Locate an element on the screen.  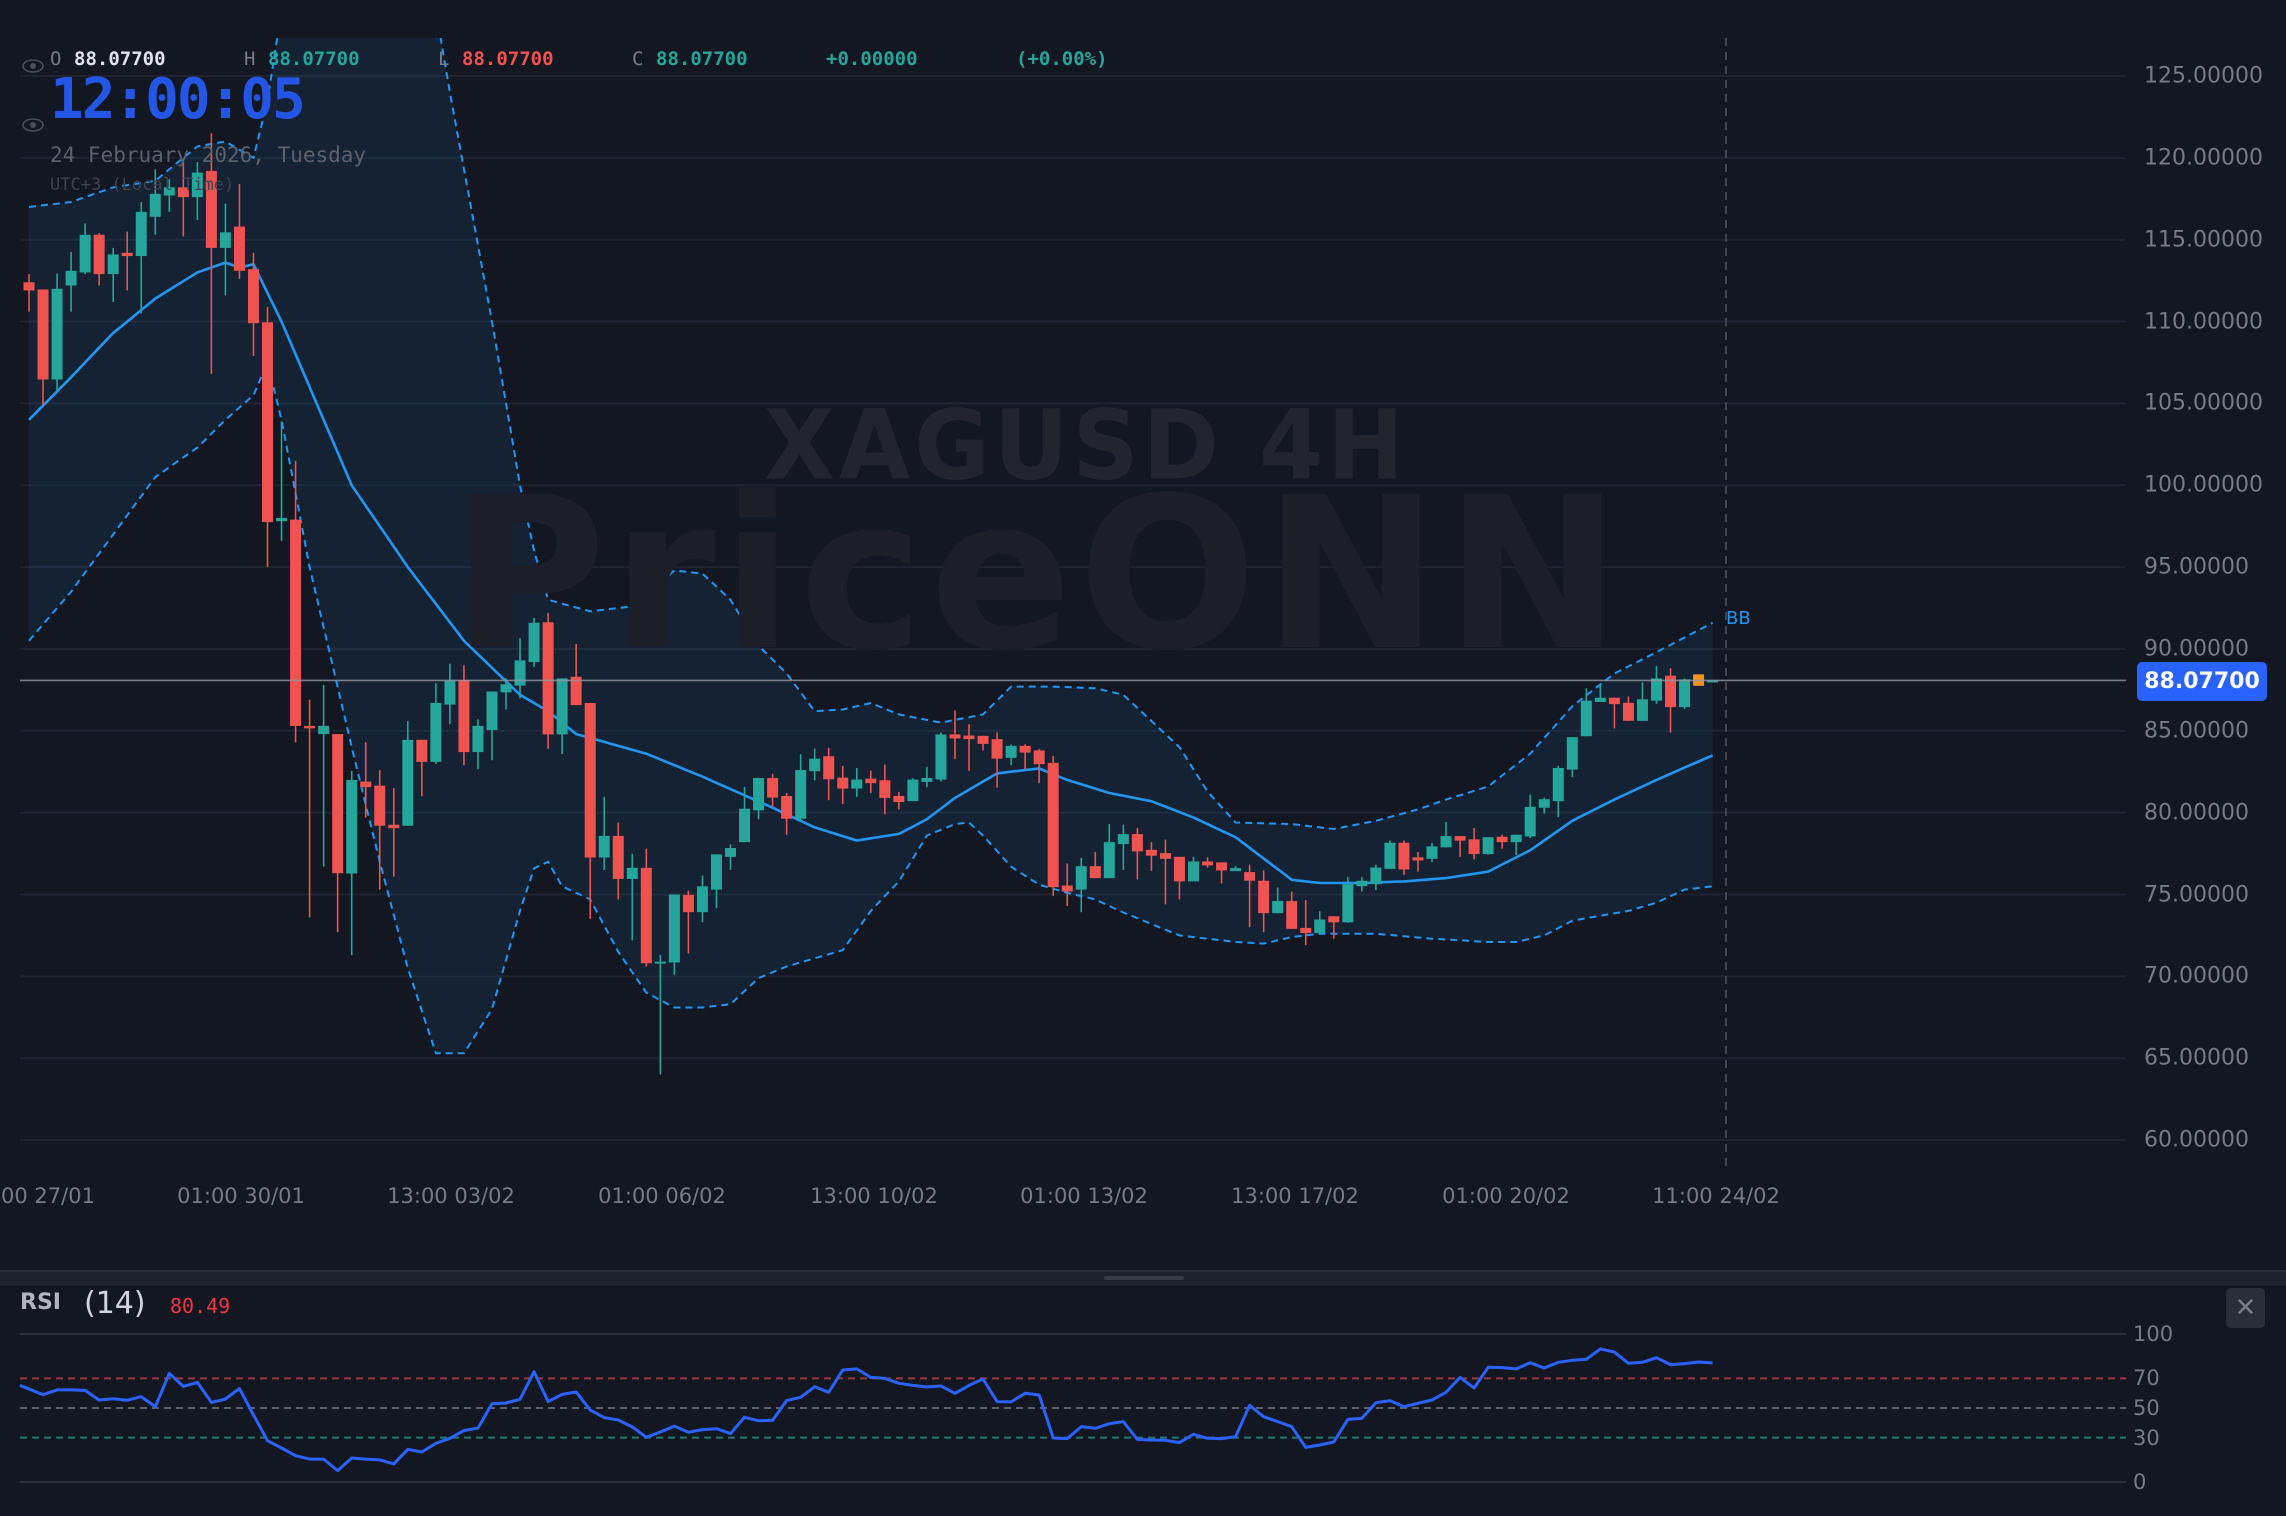
price-axis-label: 125.00000 is located at coordinates (2203, 76).